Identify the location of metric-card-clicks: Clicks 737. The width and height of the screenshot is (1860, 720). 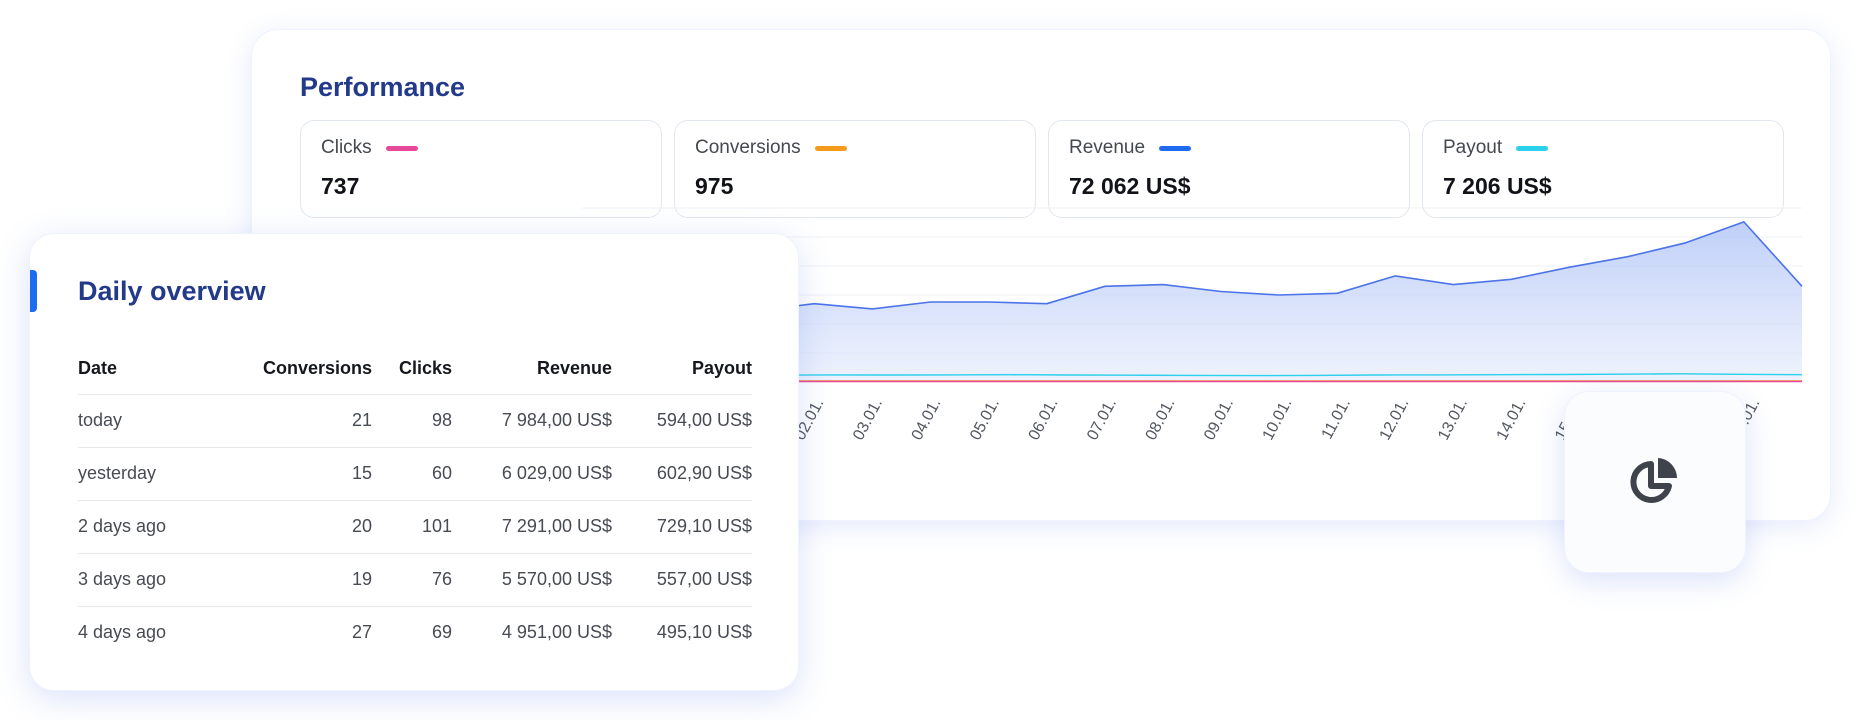
(481, 169).